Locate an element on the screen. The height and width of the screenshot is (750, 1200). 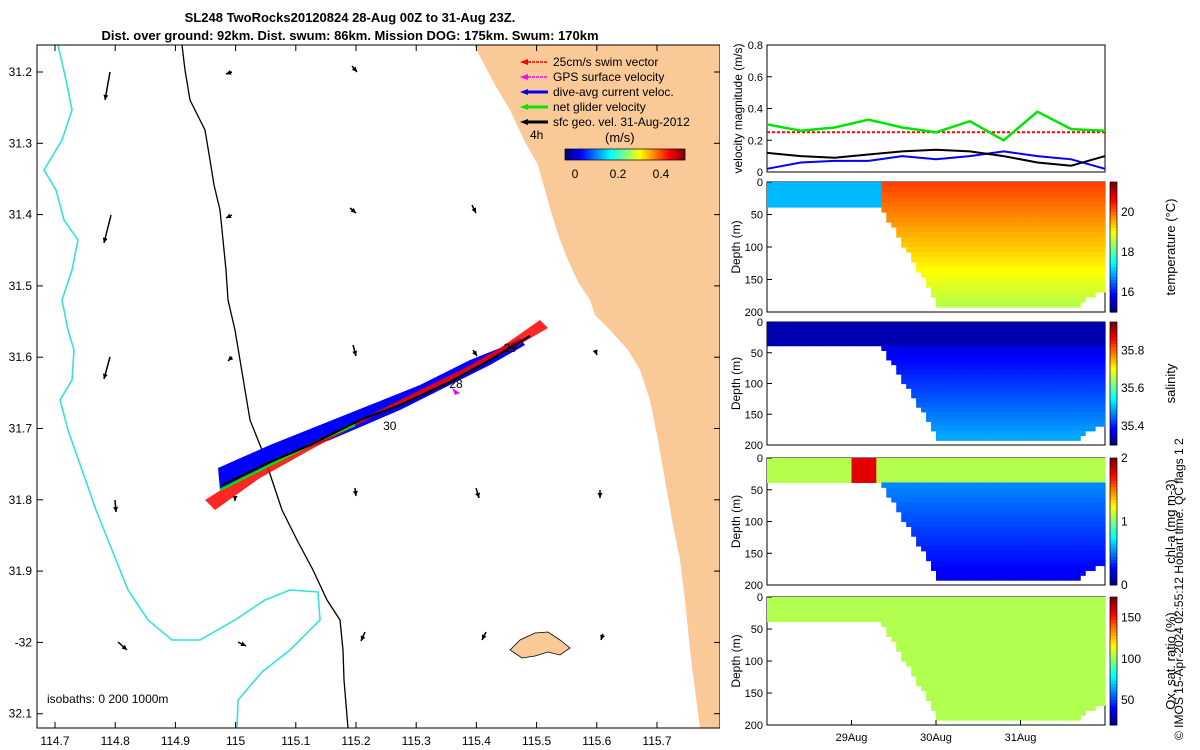
legend-entry: dive-avg current veloc. is located at coordinates (597, 92).